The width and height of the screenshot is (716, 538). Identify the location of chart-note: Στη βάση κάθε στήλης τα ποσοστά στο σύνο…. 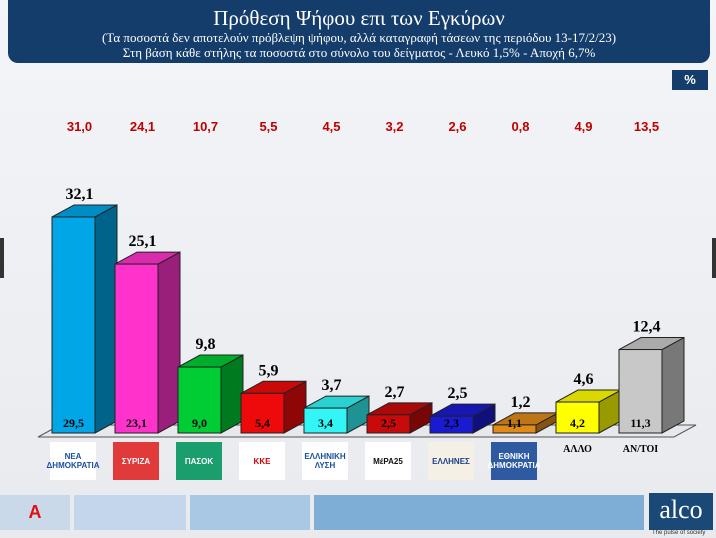
(359, 52).